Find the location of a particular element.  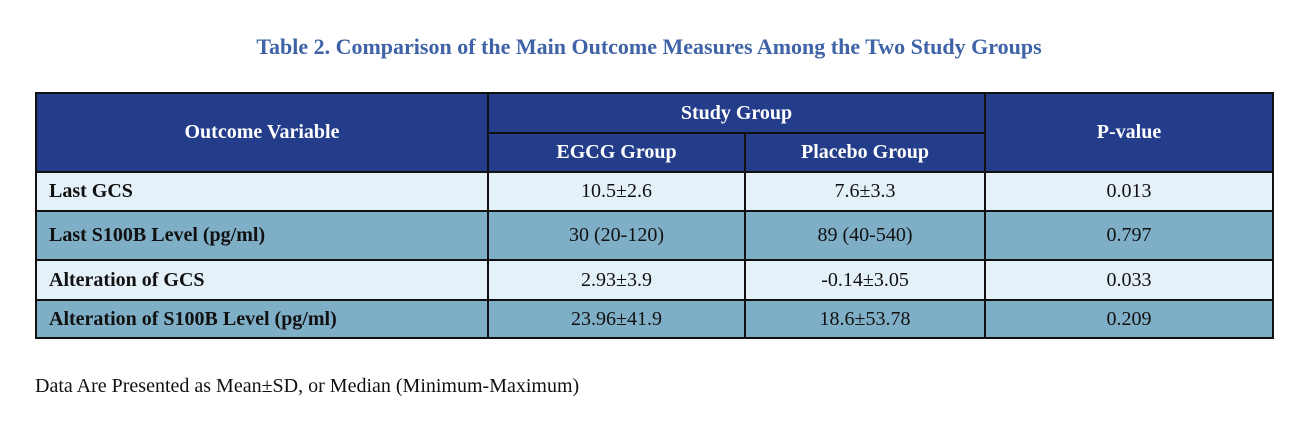

table-row: Last GCS 10.5±2.6 7.6±3.3 0.013 is located at coordinates (655, 191).